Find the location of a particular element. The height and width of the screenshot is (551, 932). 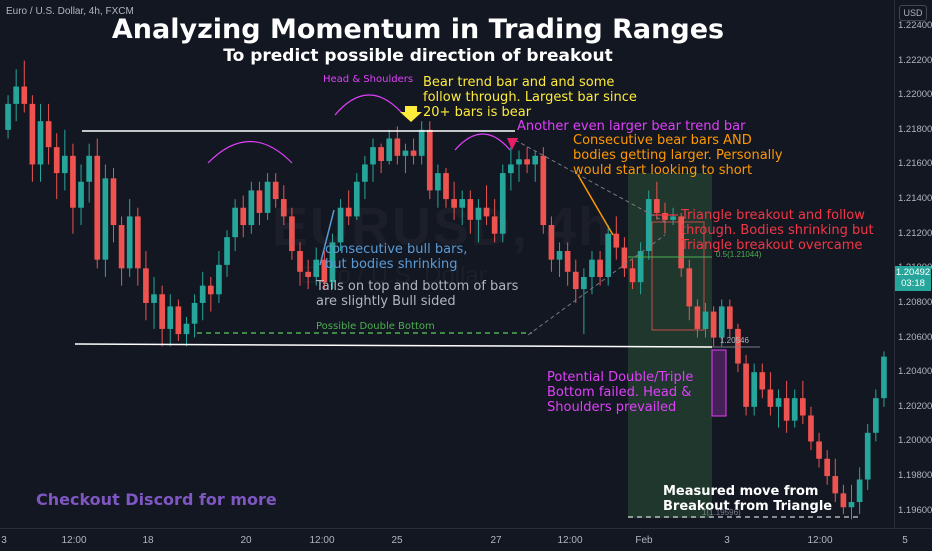

triangle-box is located at coordinates (678, 276).